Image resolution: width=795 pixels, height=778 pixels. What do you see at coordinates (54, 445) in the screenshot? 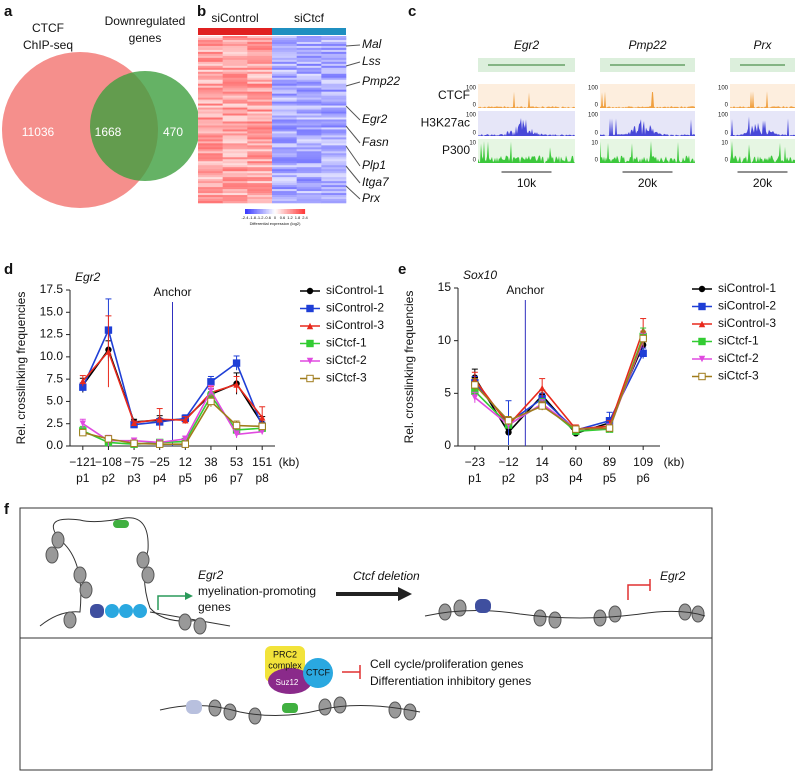
I see `y-tick-label: 0.0` at bounding box center [54, 445].